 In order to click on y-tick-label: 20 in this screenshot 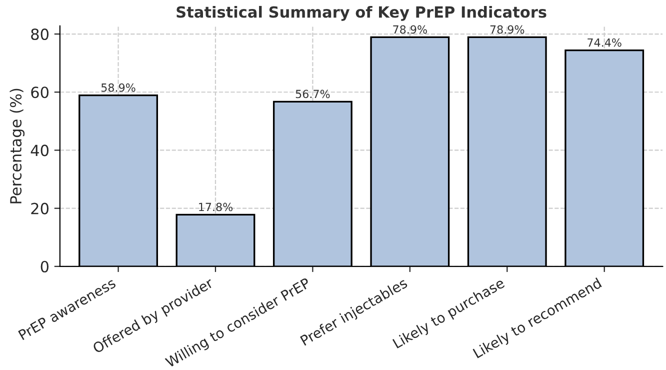, I will do `click(40, 208)`.